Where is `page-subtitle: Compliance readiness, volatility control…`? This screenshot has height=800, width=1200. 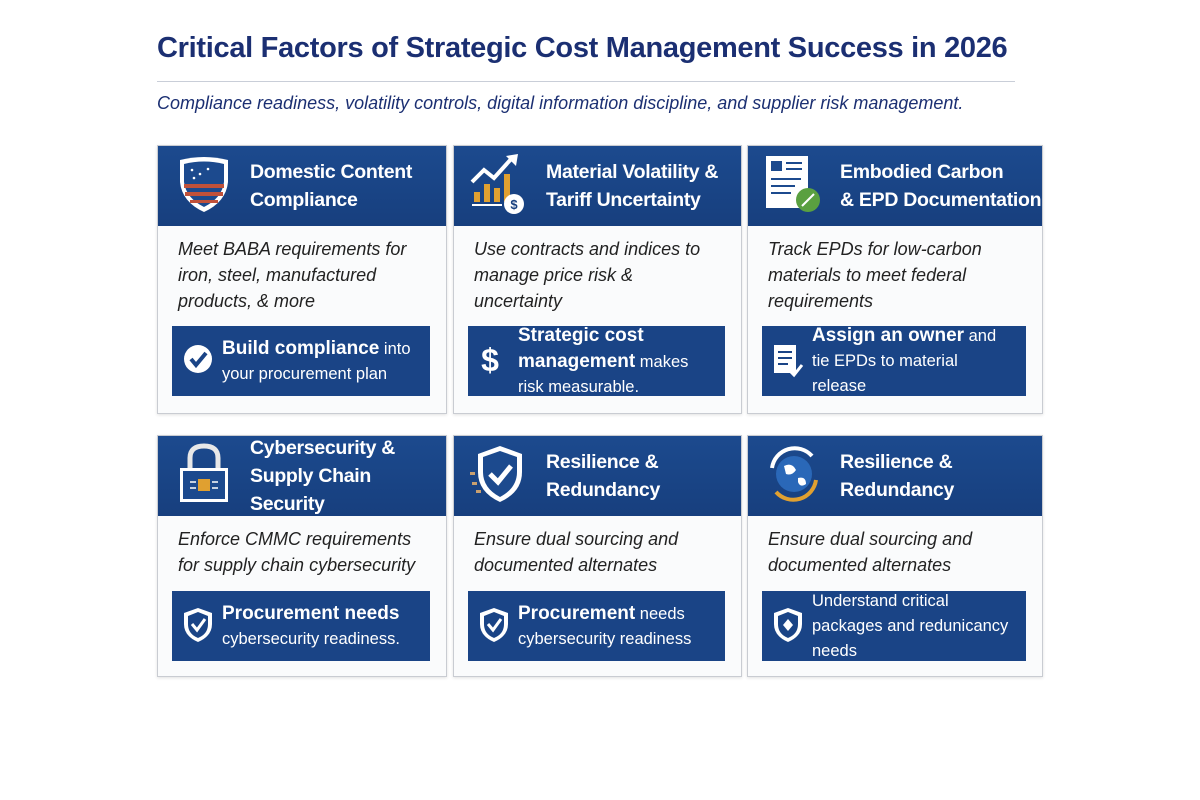 page-subtitle: Compliance readiness, volatility control… is located at coordinates (560, 103).